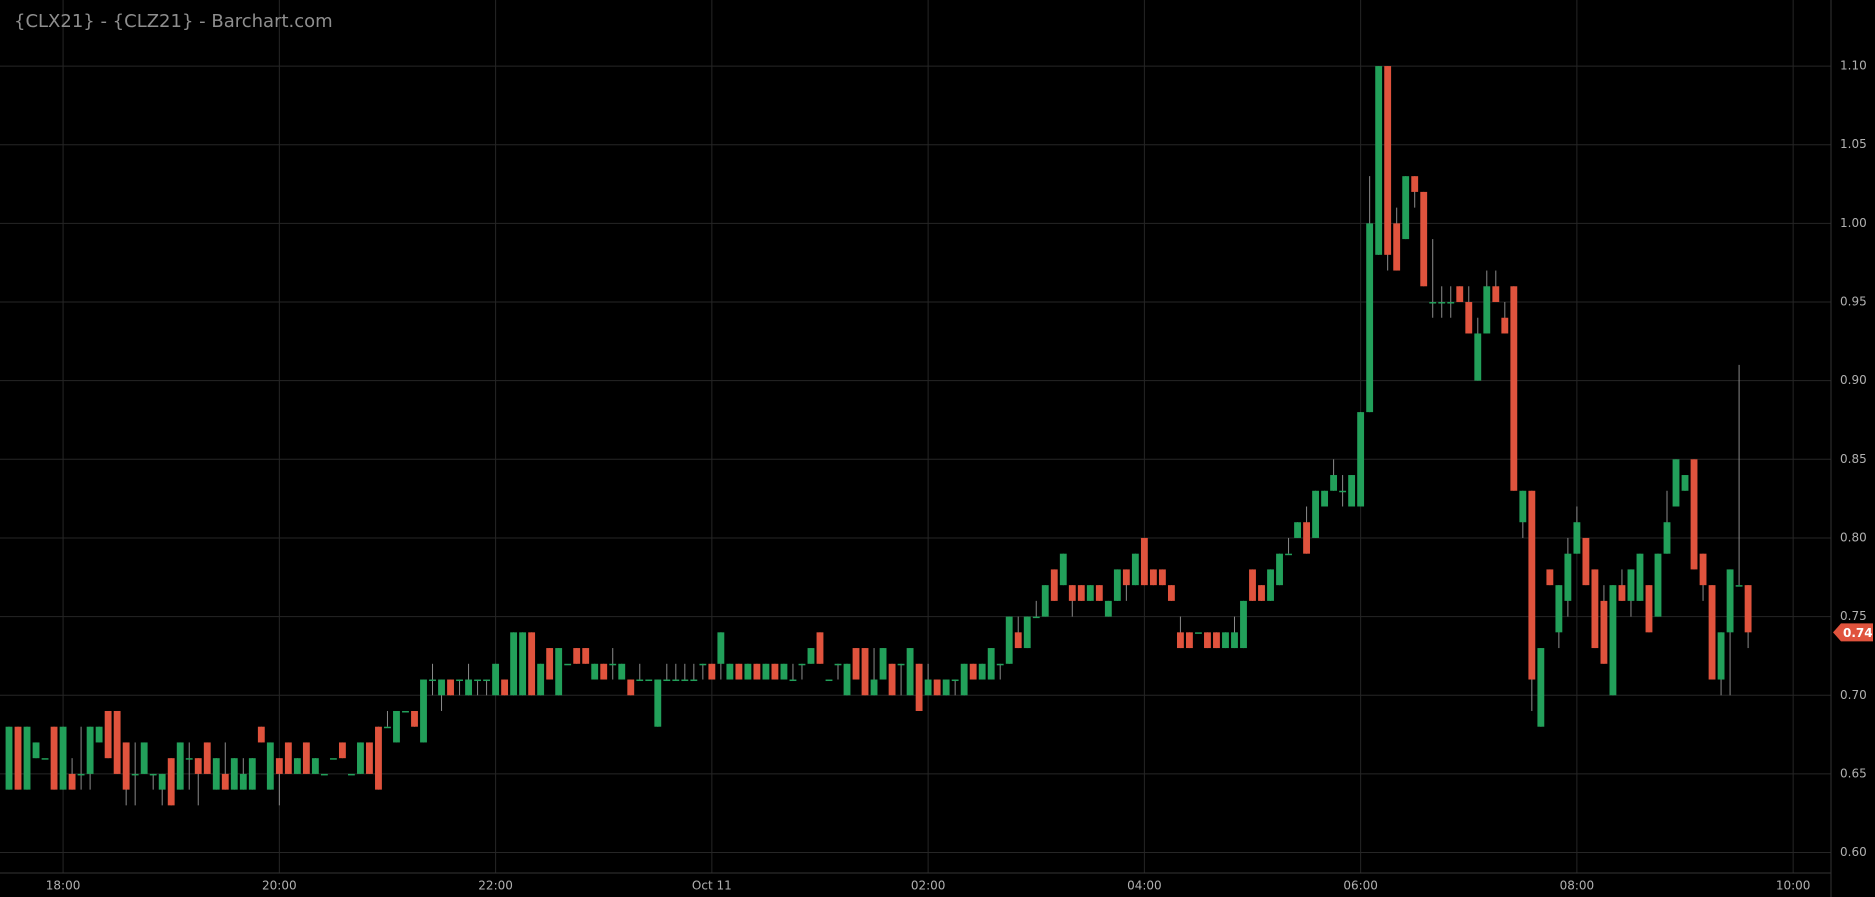 The width and height of the screenshot is (1875, 897). I want to click on y-tick-label: 1.00, so click(1853, 223).